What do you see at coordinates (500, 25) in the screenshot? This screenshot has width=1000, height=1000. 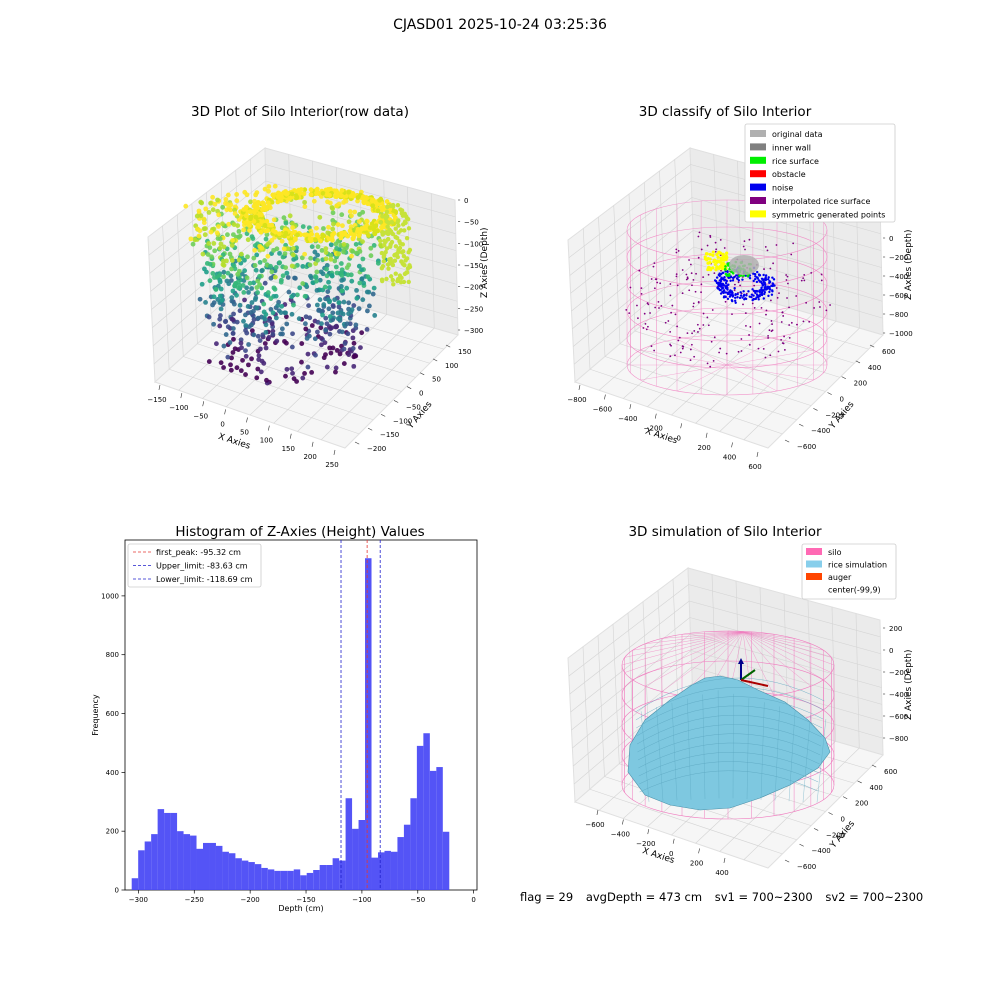 I see `figure-title: CJASD01 2025-10-24 03:25:36` at bounding box center [500, 25].